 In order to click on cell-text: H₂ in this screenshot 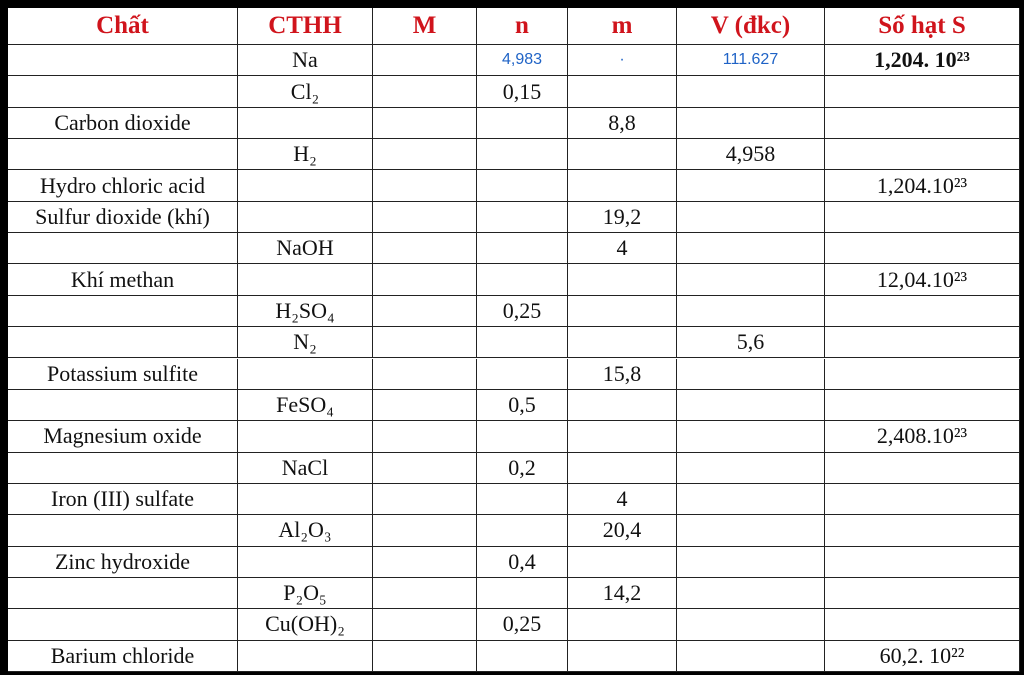, I will do `click(305, 154)`.